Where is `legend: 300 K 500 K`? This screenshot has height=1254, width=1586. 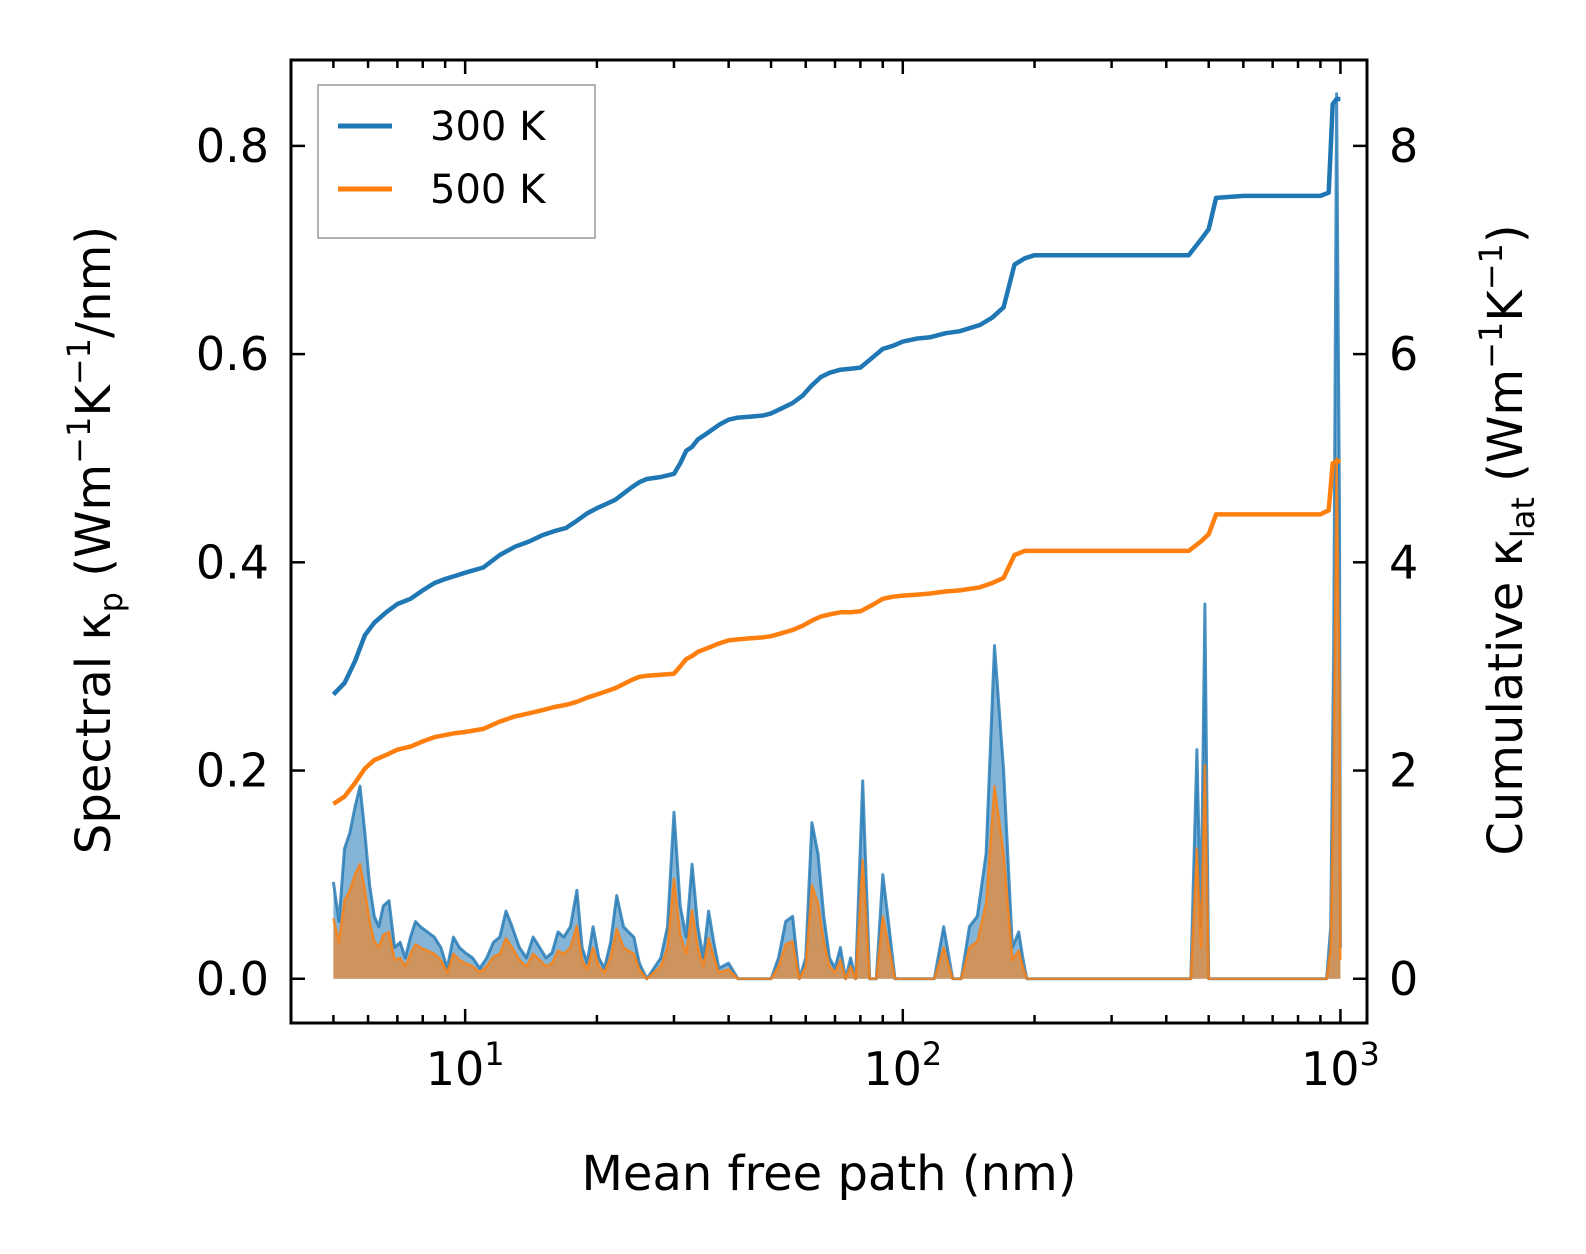 legend: 300 K 500 K is located at coordinates (456, 161).